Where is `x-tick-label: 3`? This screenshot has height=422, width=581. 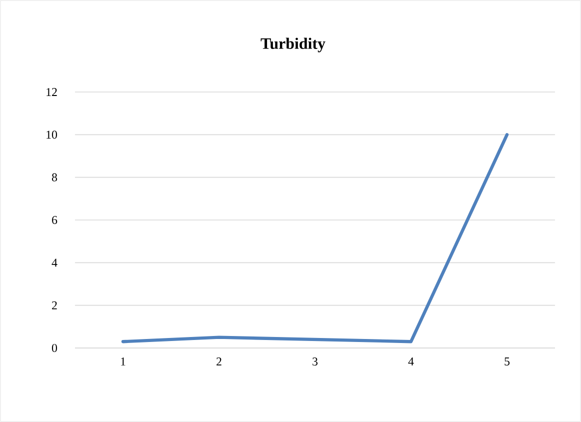
x-tick-label: 3 is located at coordinates (315, 362).